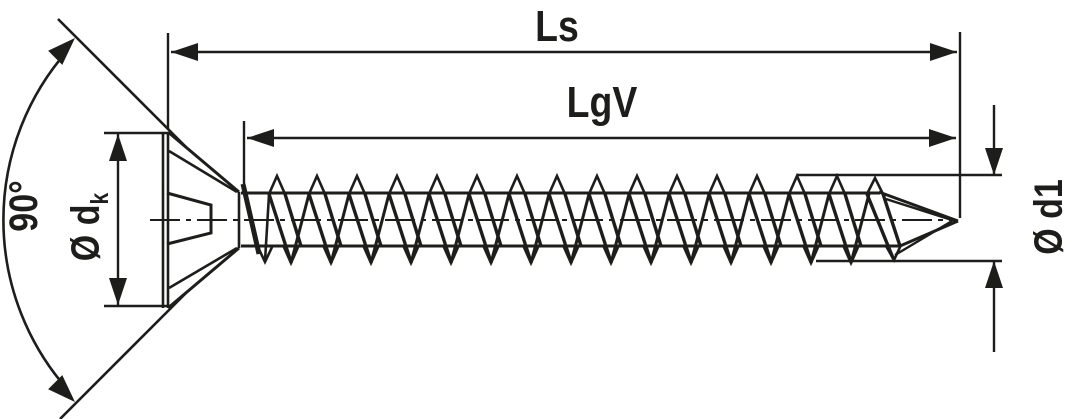  Describe the element at coordinates (557, 26) in the screenshot. I see `total-length-label: Ls` at that location.